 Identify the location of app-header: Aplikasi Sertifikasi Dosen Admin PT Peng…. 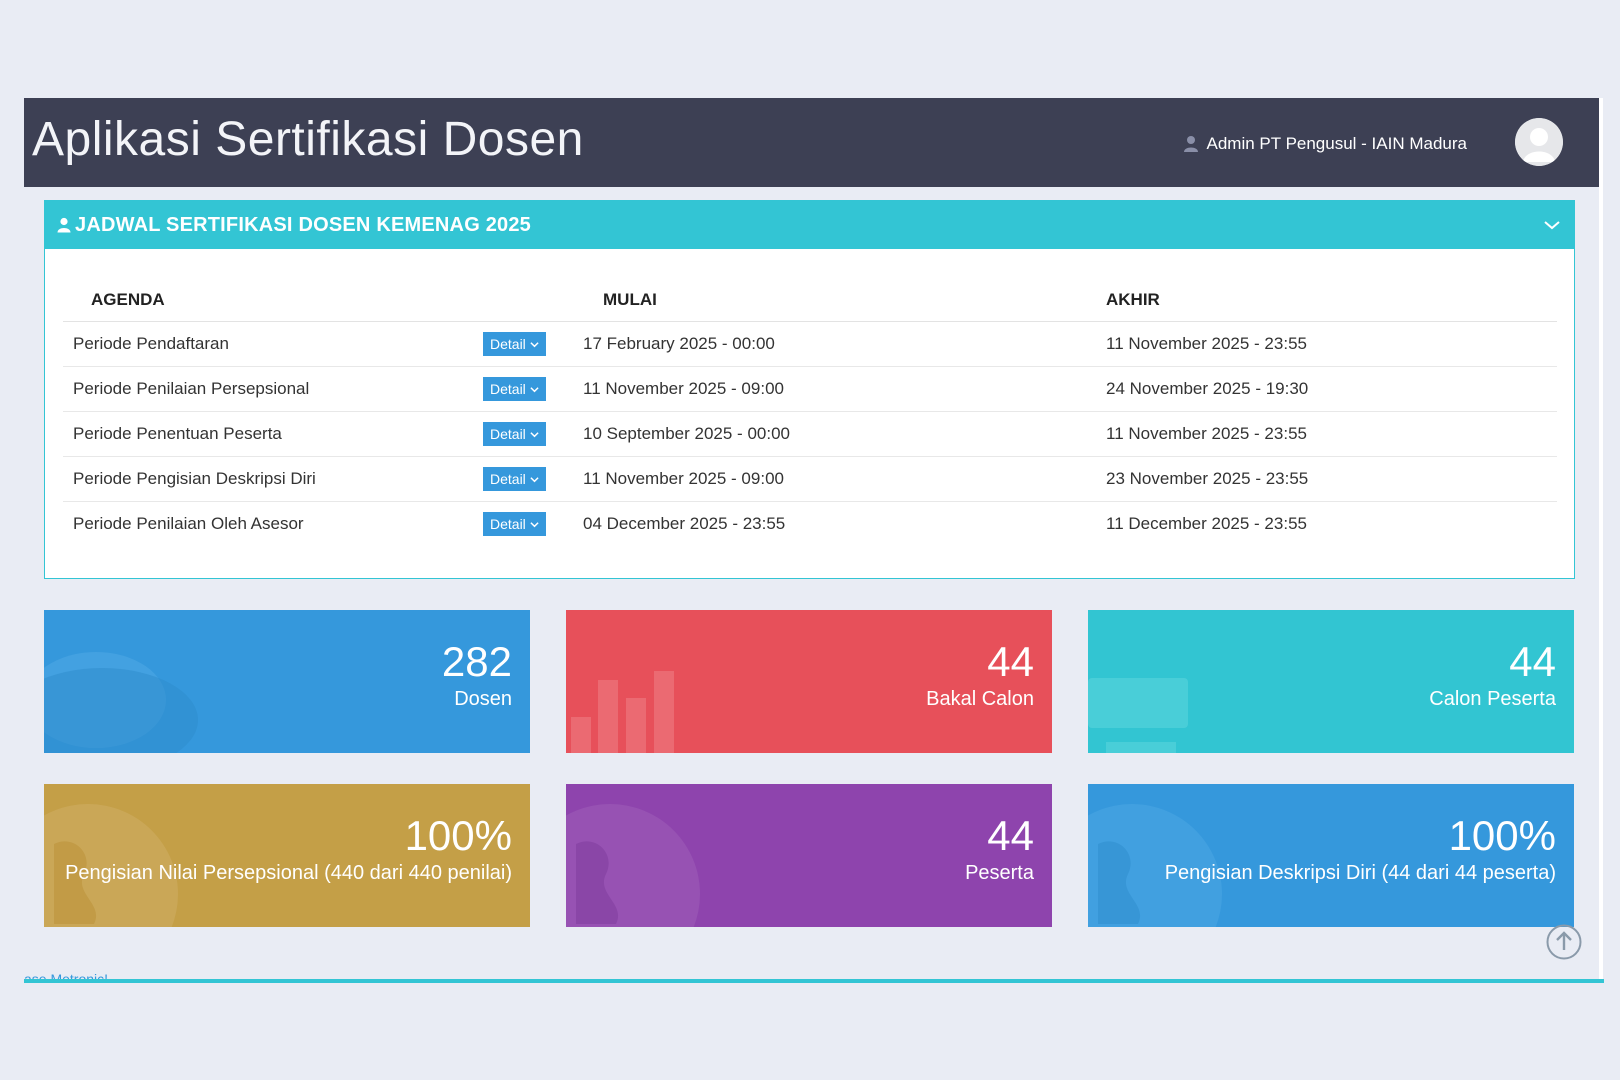
(811, 142).